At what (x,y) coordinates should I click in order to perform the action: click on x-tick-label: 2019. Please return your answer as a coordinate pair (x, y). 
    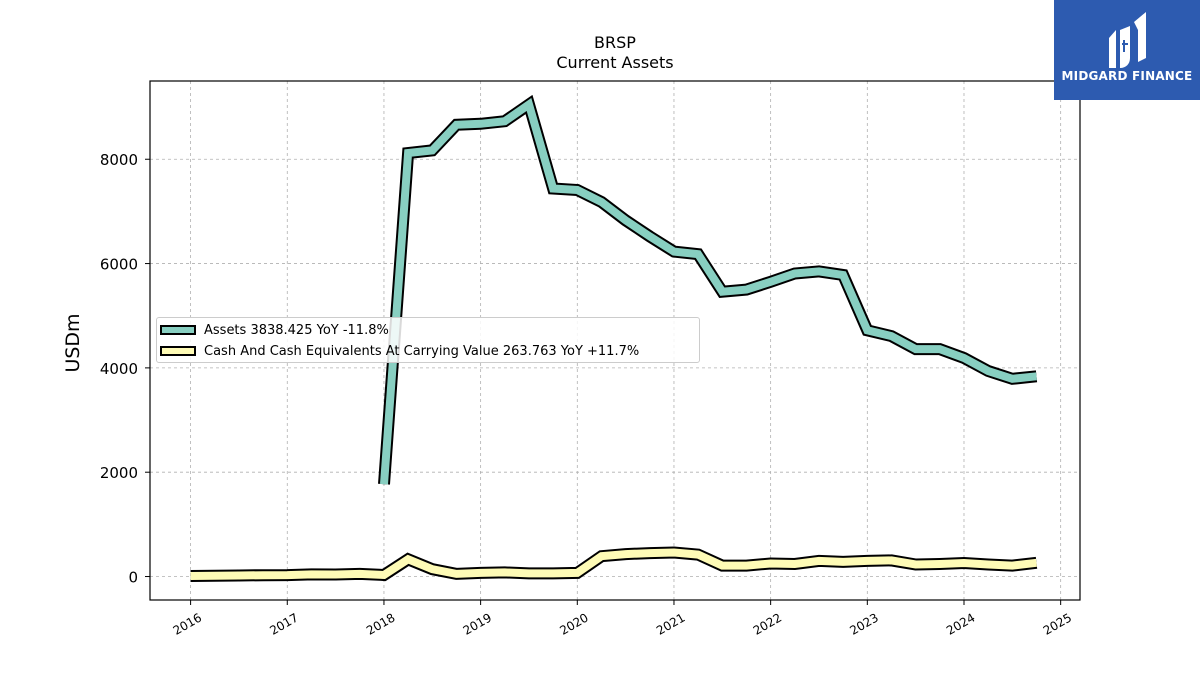
    Looking at the image, I should click on (477, 623).